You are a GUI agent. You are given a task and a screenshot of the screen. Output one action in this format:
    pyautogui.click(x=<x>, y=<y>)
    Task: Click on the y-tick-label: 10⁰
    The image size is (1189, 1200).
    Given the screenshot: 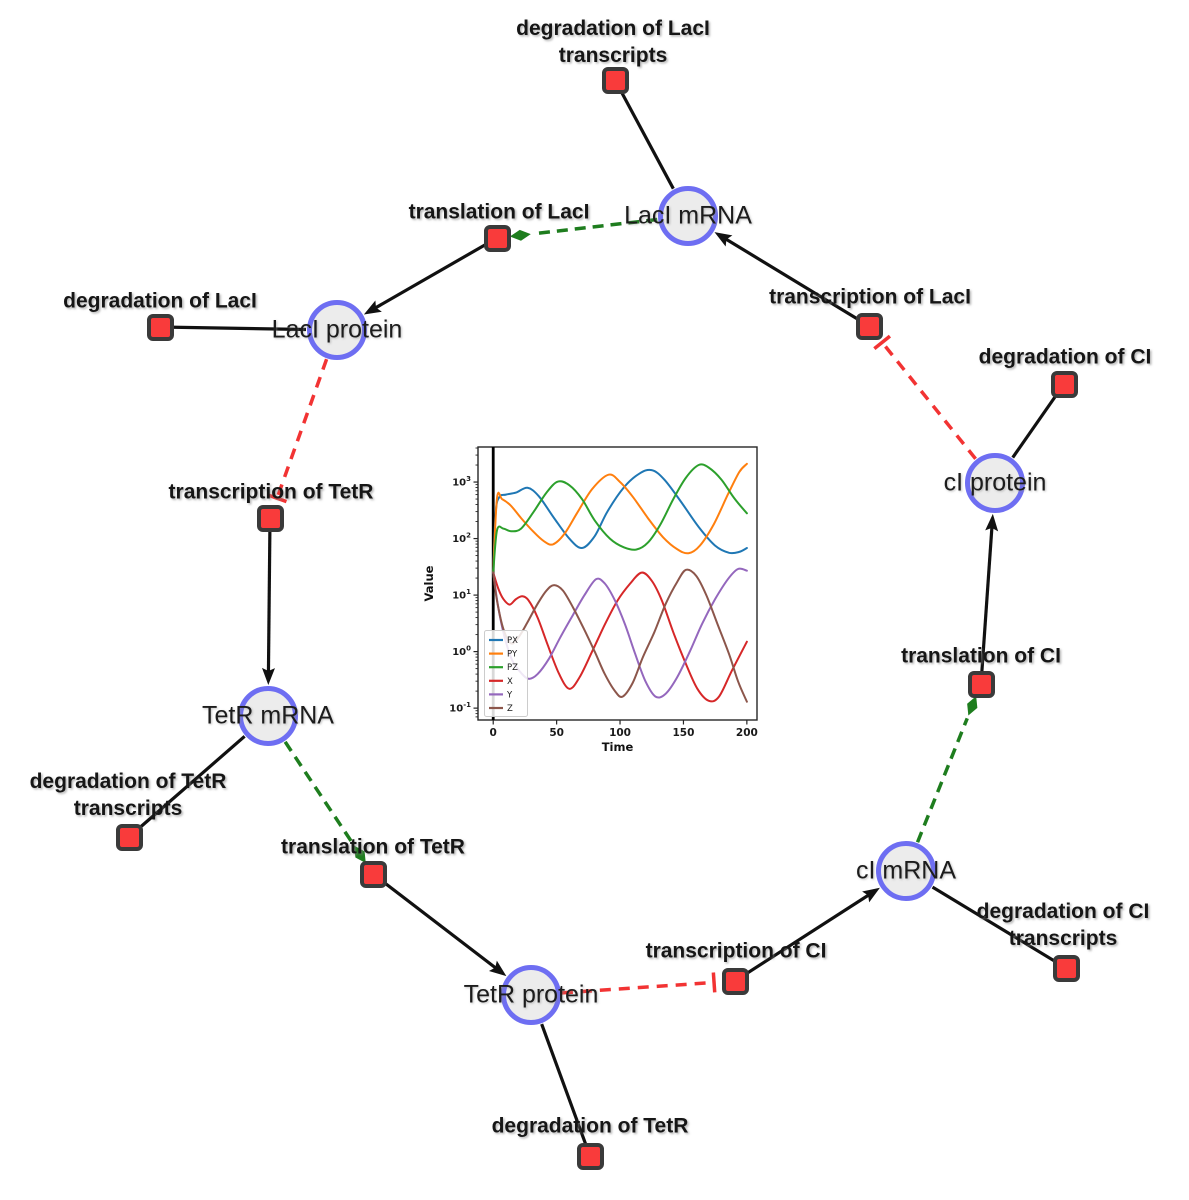 What is the action you would take?
    pyautogui.click(x=461, y=652)
    